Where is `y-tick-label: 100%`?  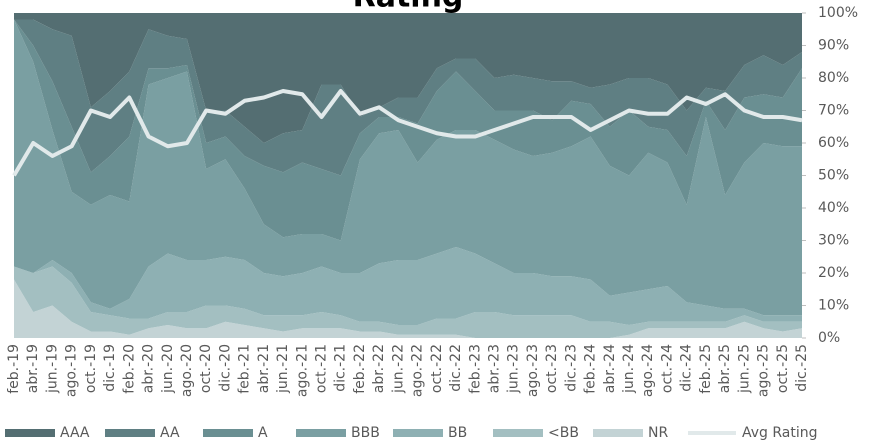
y-tick-label: 100% is located at coordinates (838, 13).